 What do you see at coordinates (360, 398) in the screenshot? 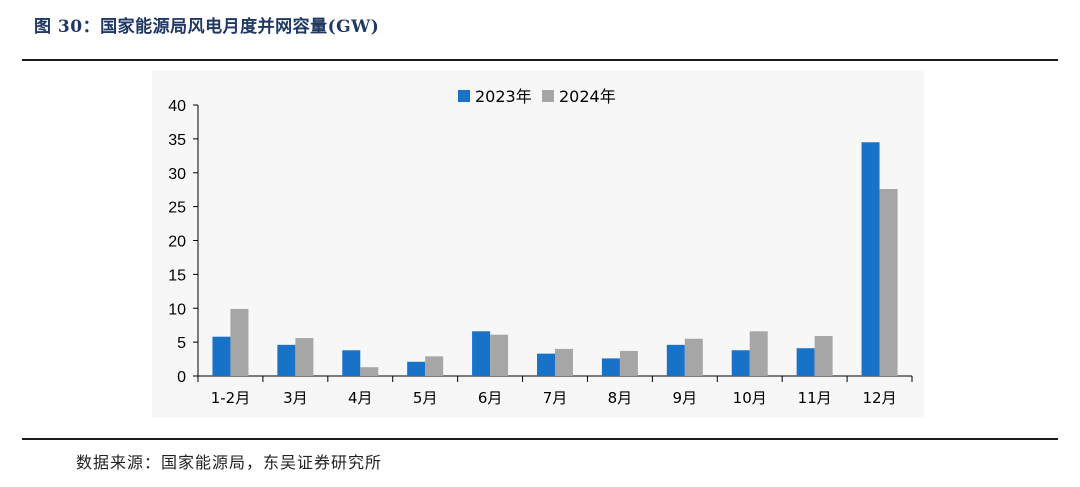
I see `x-tick-label: 4月` at bounding box center [360, 398].